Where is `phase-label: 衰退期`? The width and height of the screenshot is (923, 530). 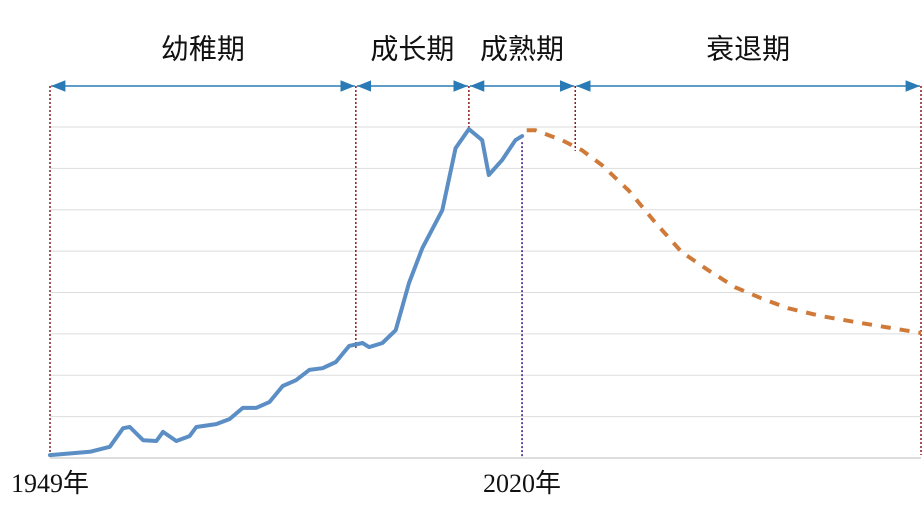
phase-label: 衰退期 is located at coordinates (748, 49).